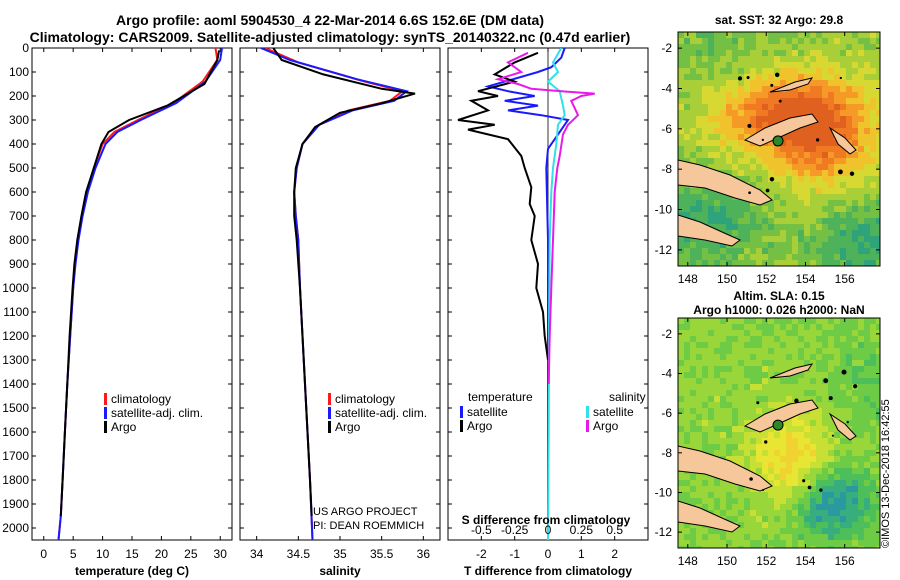  What do you see at coordinates (779, 296) in the screenshot?
I see `sla-map-title: Altim. SLA: 0.15` at bounding box center [779, 296].